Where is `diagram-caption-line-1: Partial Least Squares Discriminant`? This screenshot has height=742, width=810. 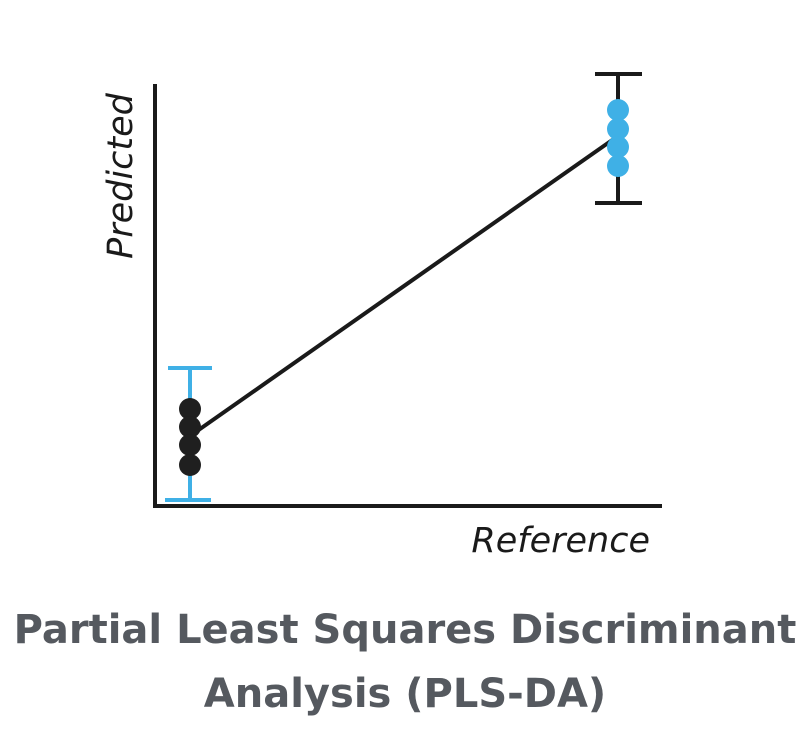 diagram-caption-line-1: Partial Least Squares Discriminant is located at coordinates (405, 630).